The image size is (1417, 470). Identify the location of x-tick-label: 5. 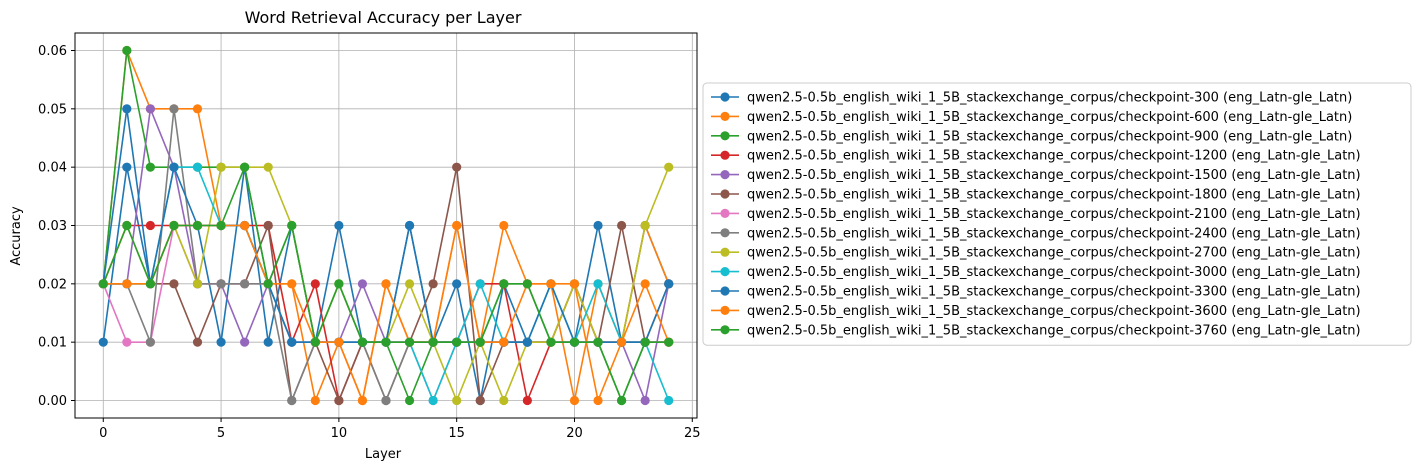
(221, 433).